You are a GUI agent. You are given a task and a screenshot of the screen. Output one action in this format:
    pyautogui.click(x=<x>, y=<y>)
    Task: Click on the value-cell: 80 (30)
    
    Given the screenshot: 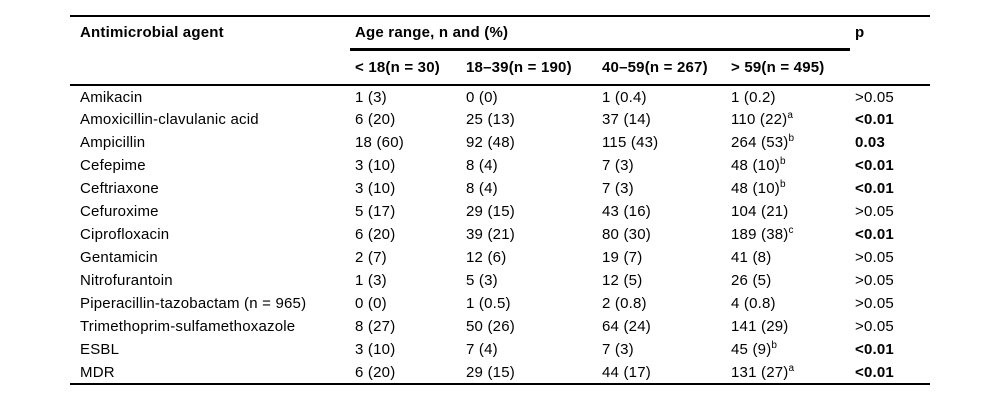 What is the action you would take?
    pyautogui.click(x=626, y=234)
    